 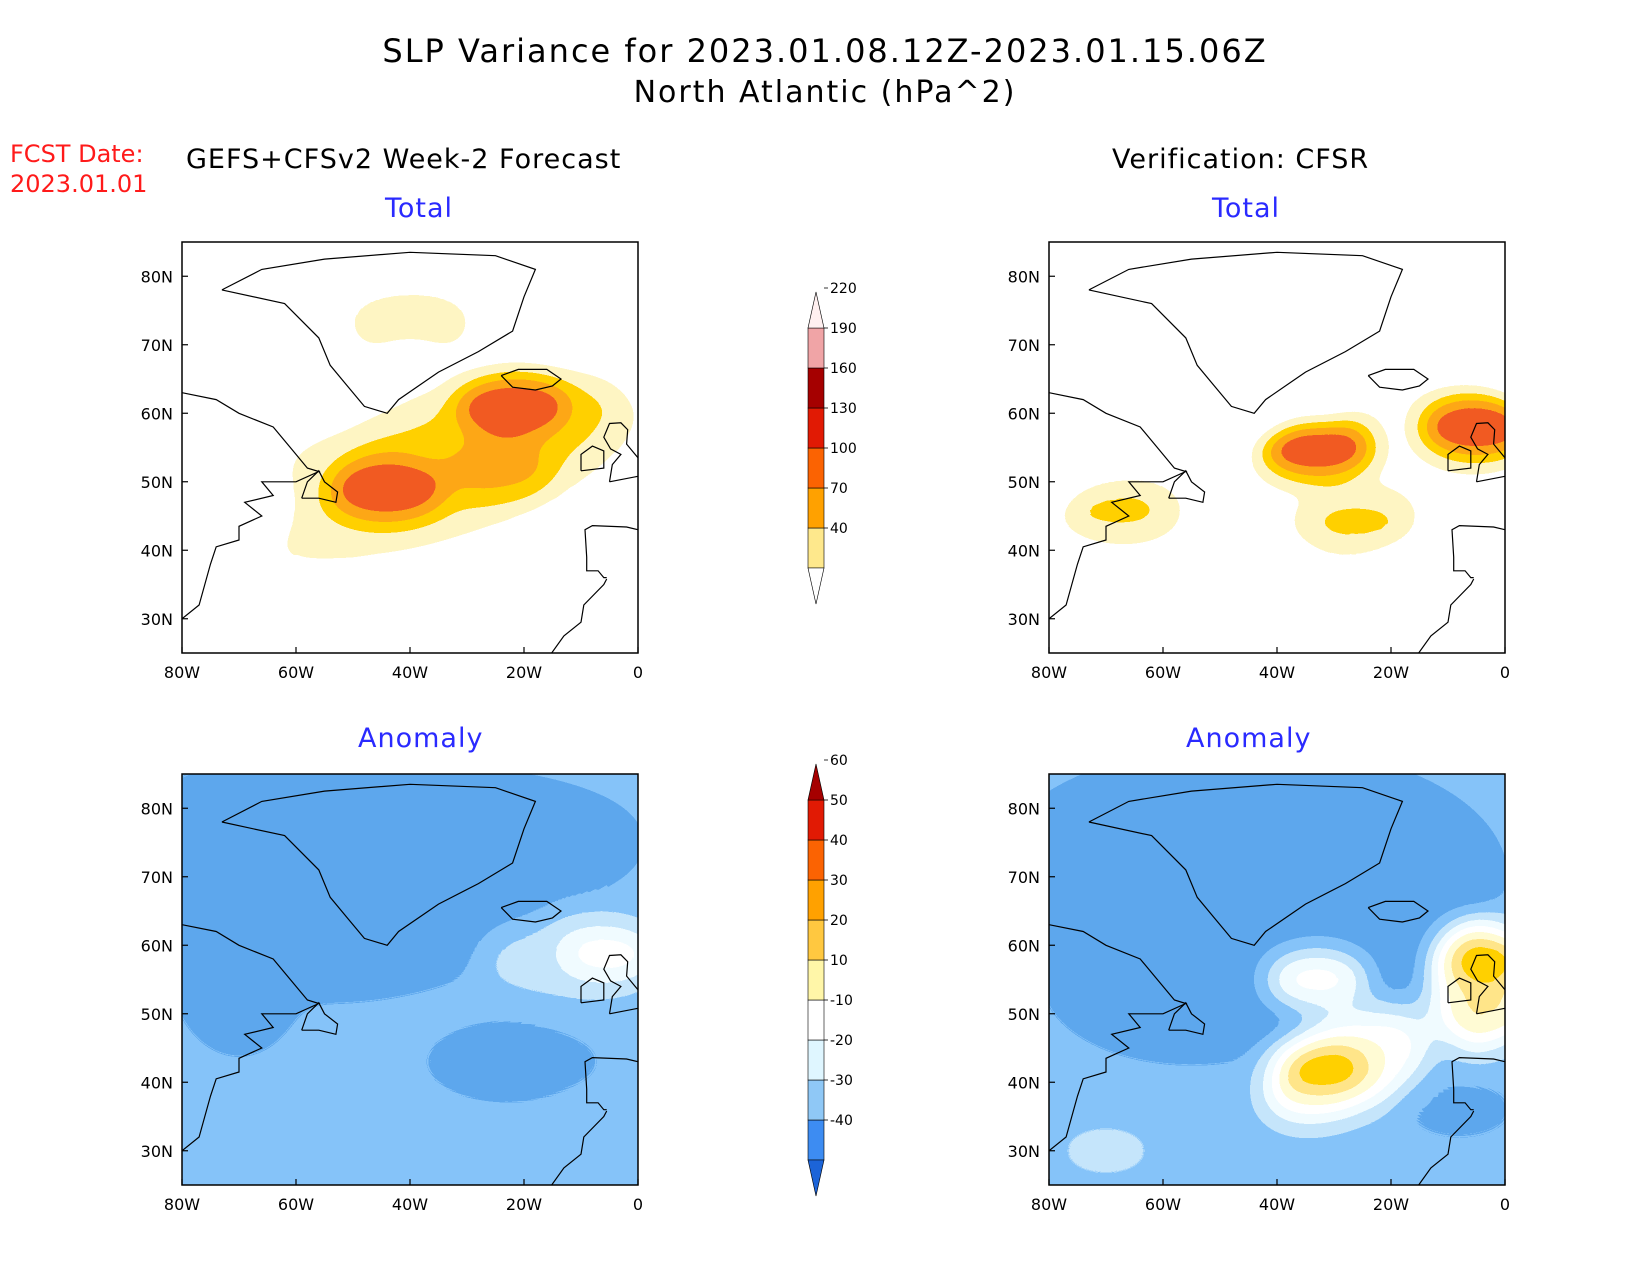 I want to click on total-colorbar-top-arrow, so click(x=816, y=310).